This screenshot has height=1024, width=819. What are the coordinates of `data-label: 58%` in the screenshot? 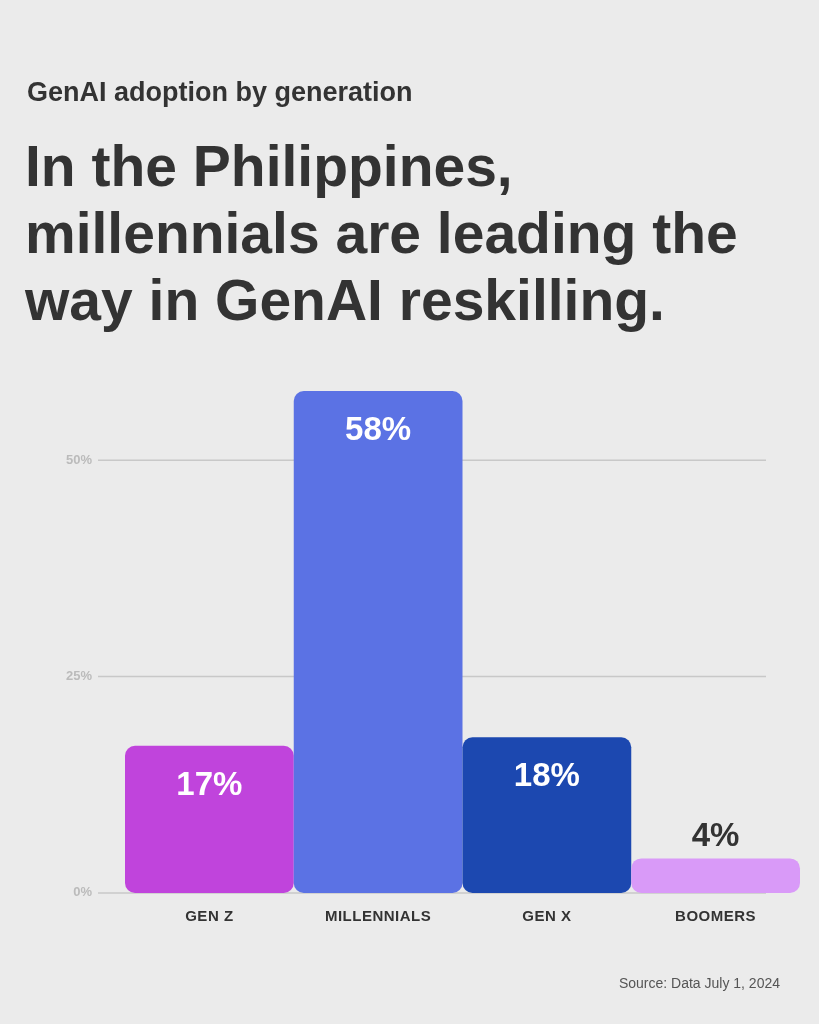 It's located at (378, 428).